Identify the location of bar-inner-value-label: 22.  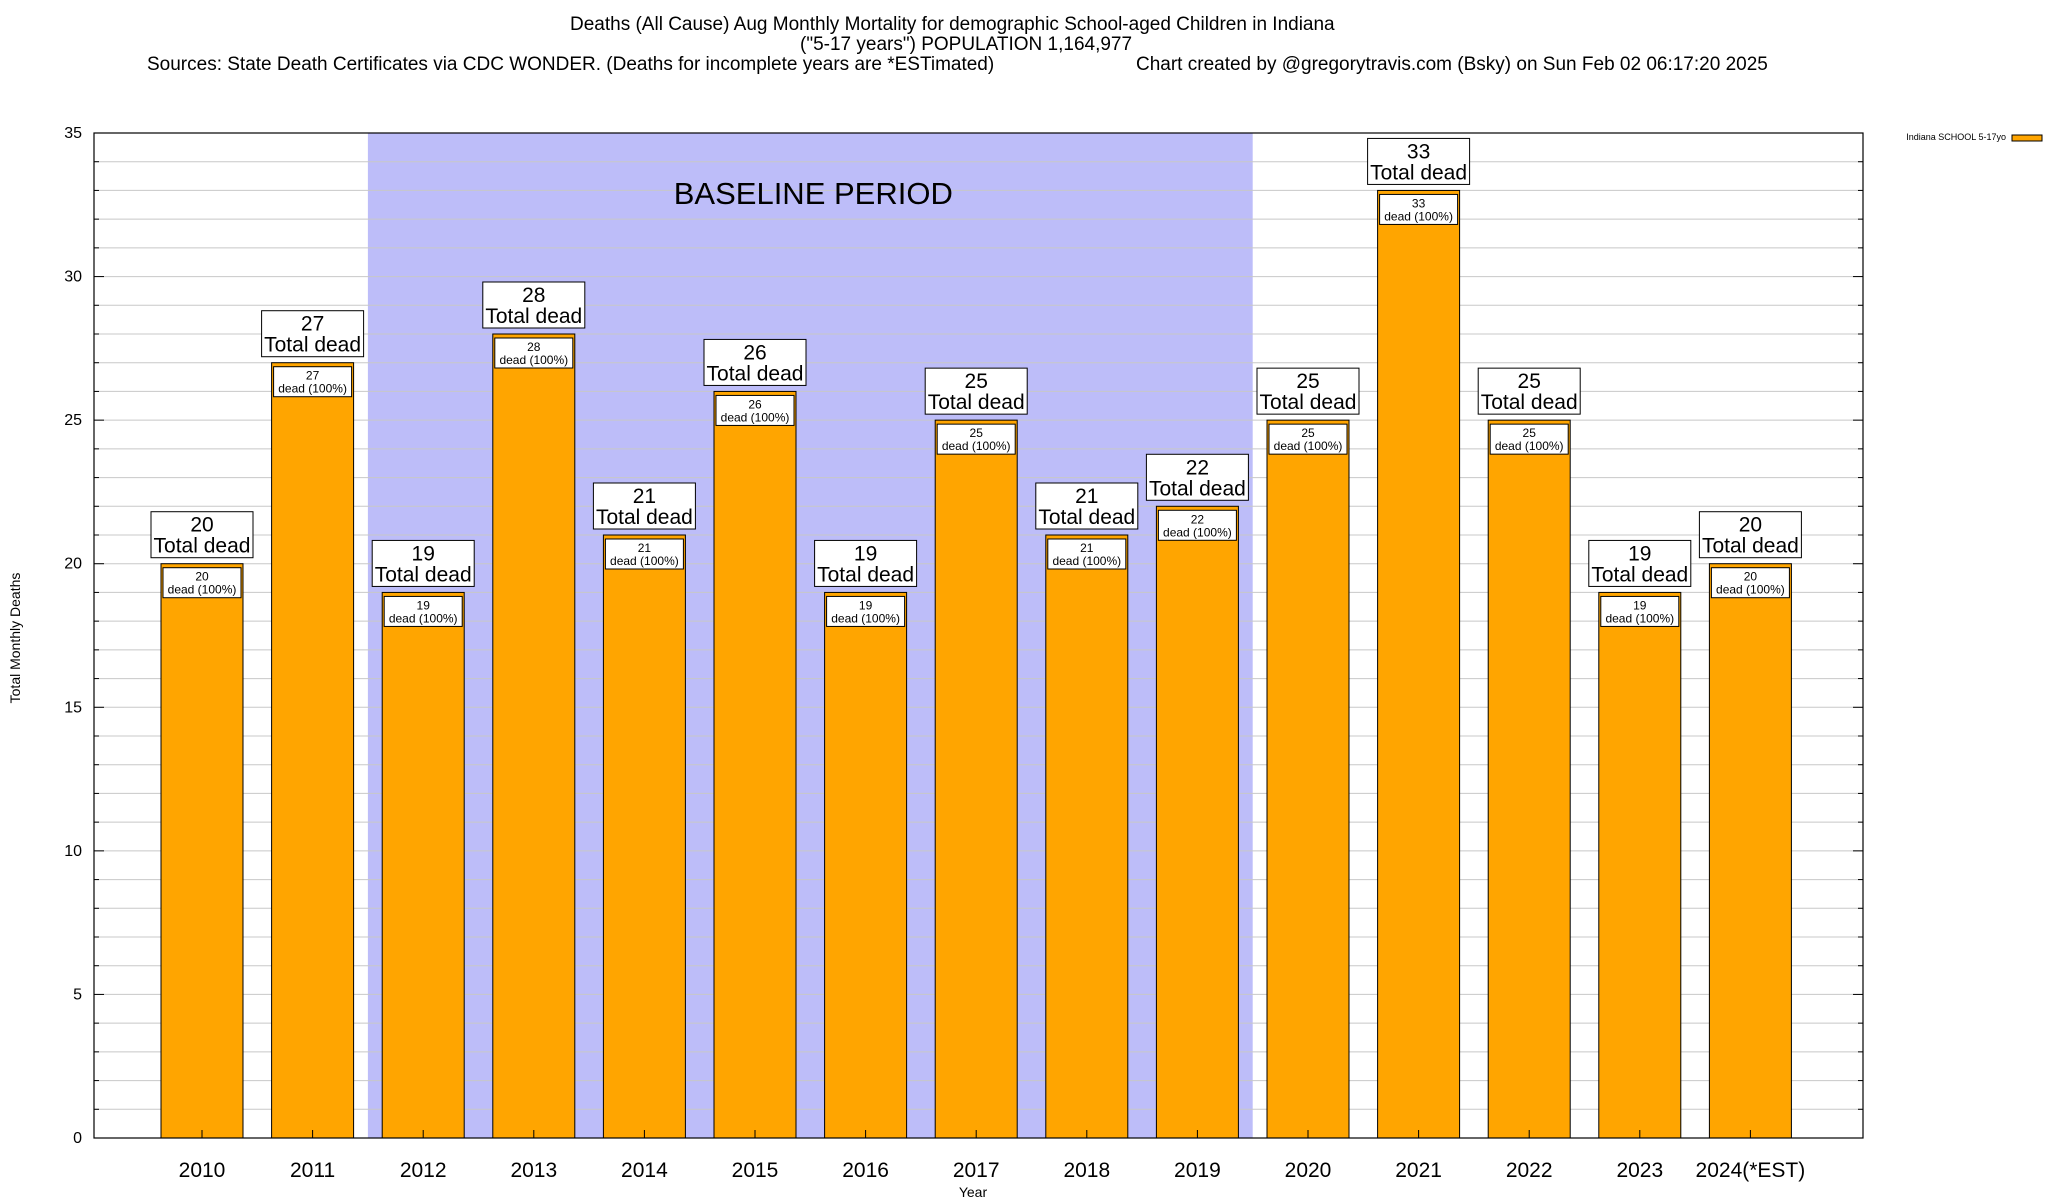
(1198, 519).